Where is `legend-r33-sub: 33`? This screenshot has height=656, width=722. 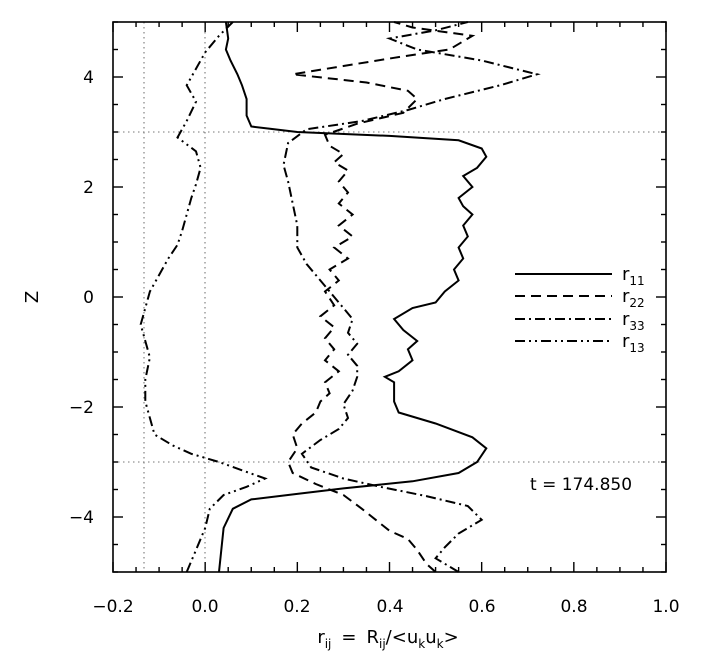
legend-r33-sub: 33 is located at coordinates (636, 326).